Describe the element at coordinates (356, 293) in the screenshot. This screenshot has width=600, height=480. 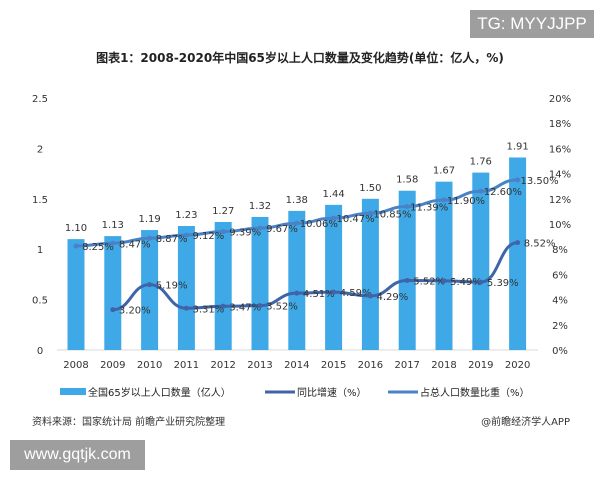
I see `growth-label: 4.59%` at that location.